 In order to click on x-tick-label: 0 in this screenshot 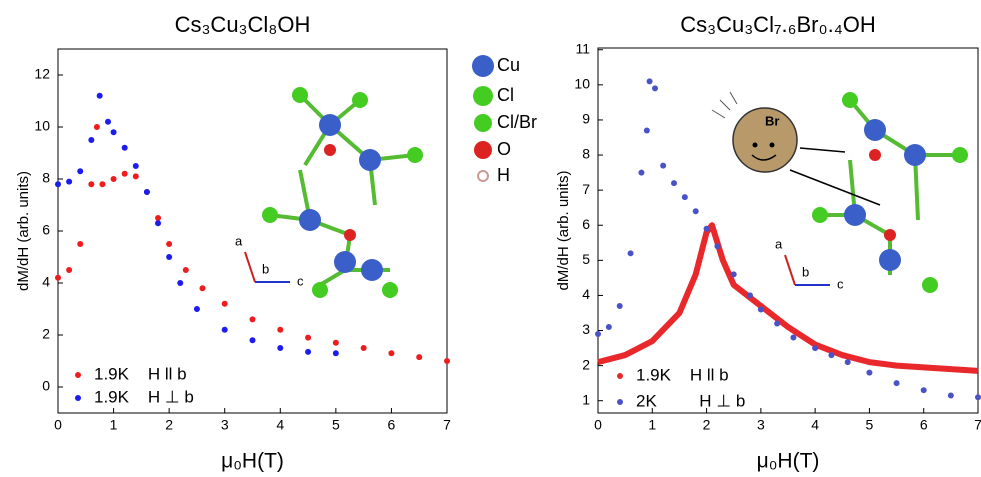, I will do `click(58, 425)`.